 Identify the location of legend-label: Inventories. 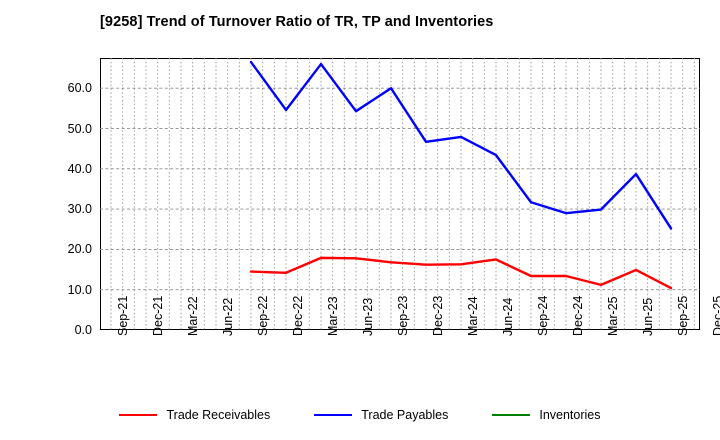
(570, 415).